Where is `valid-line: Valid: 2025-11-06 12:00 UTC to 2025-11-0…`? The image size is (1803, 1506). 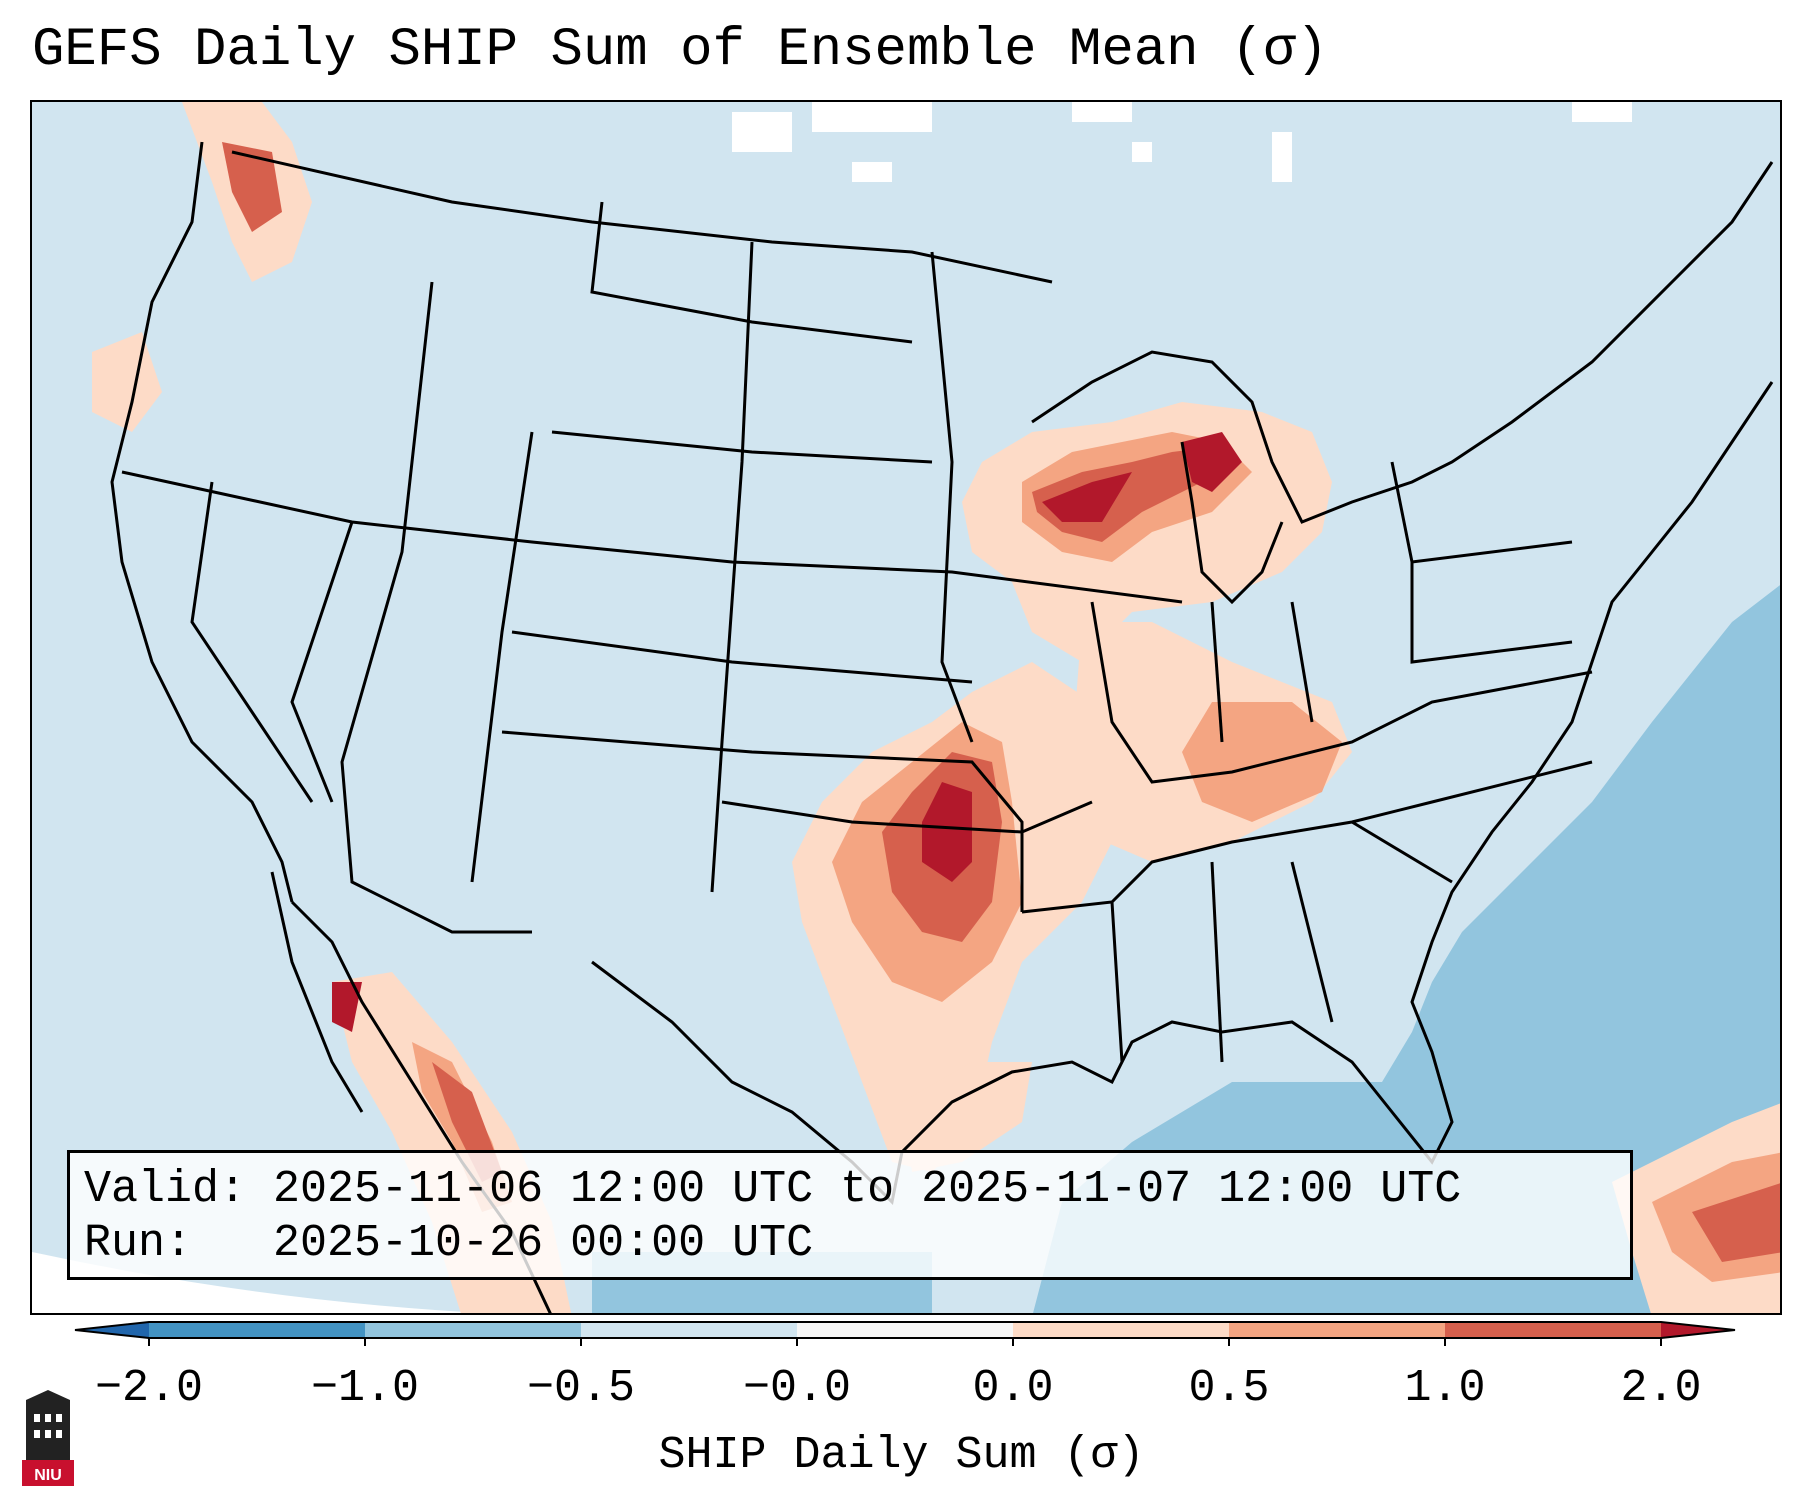
valid-line: Valid: 2025-11-06 12:00 UTC to 2025-11-0… is located at coordinates (773, 1189).